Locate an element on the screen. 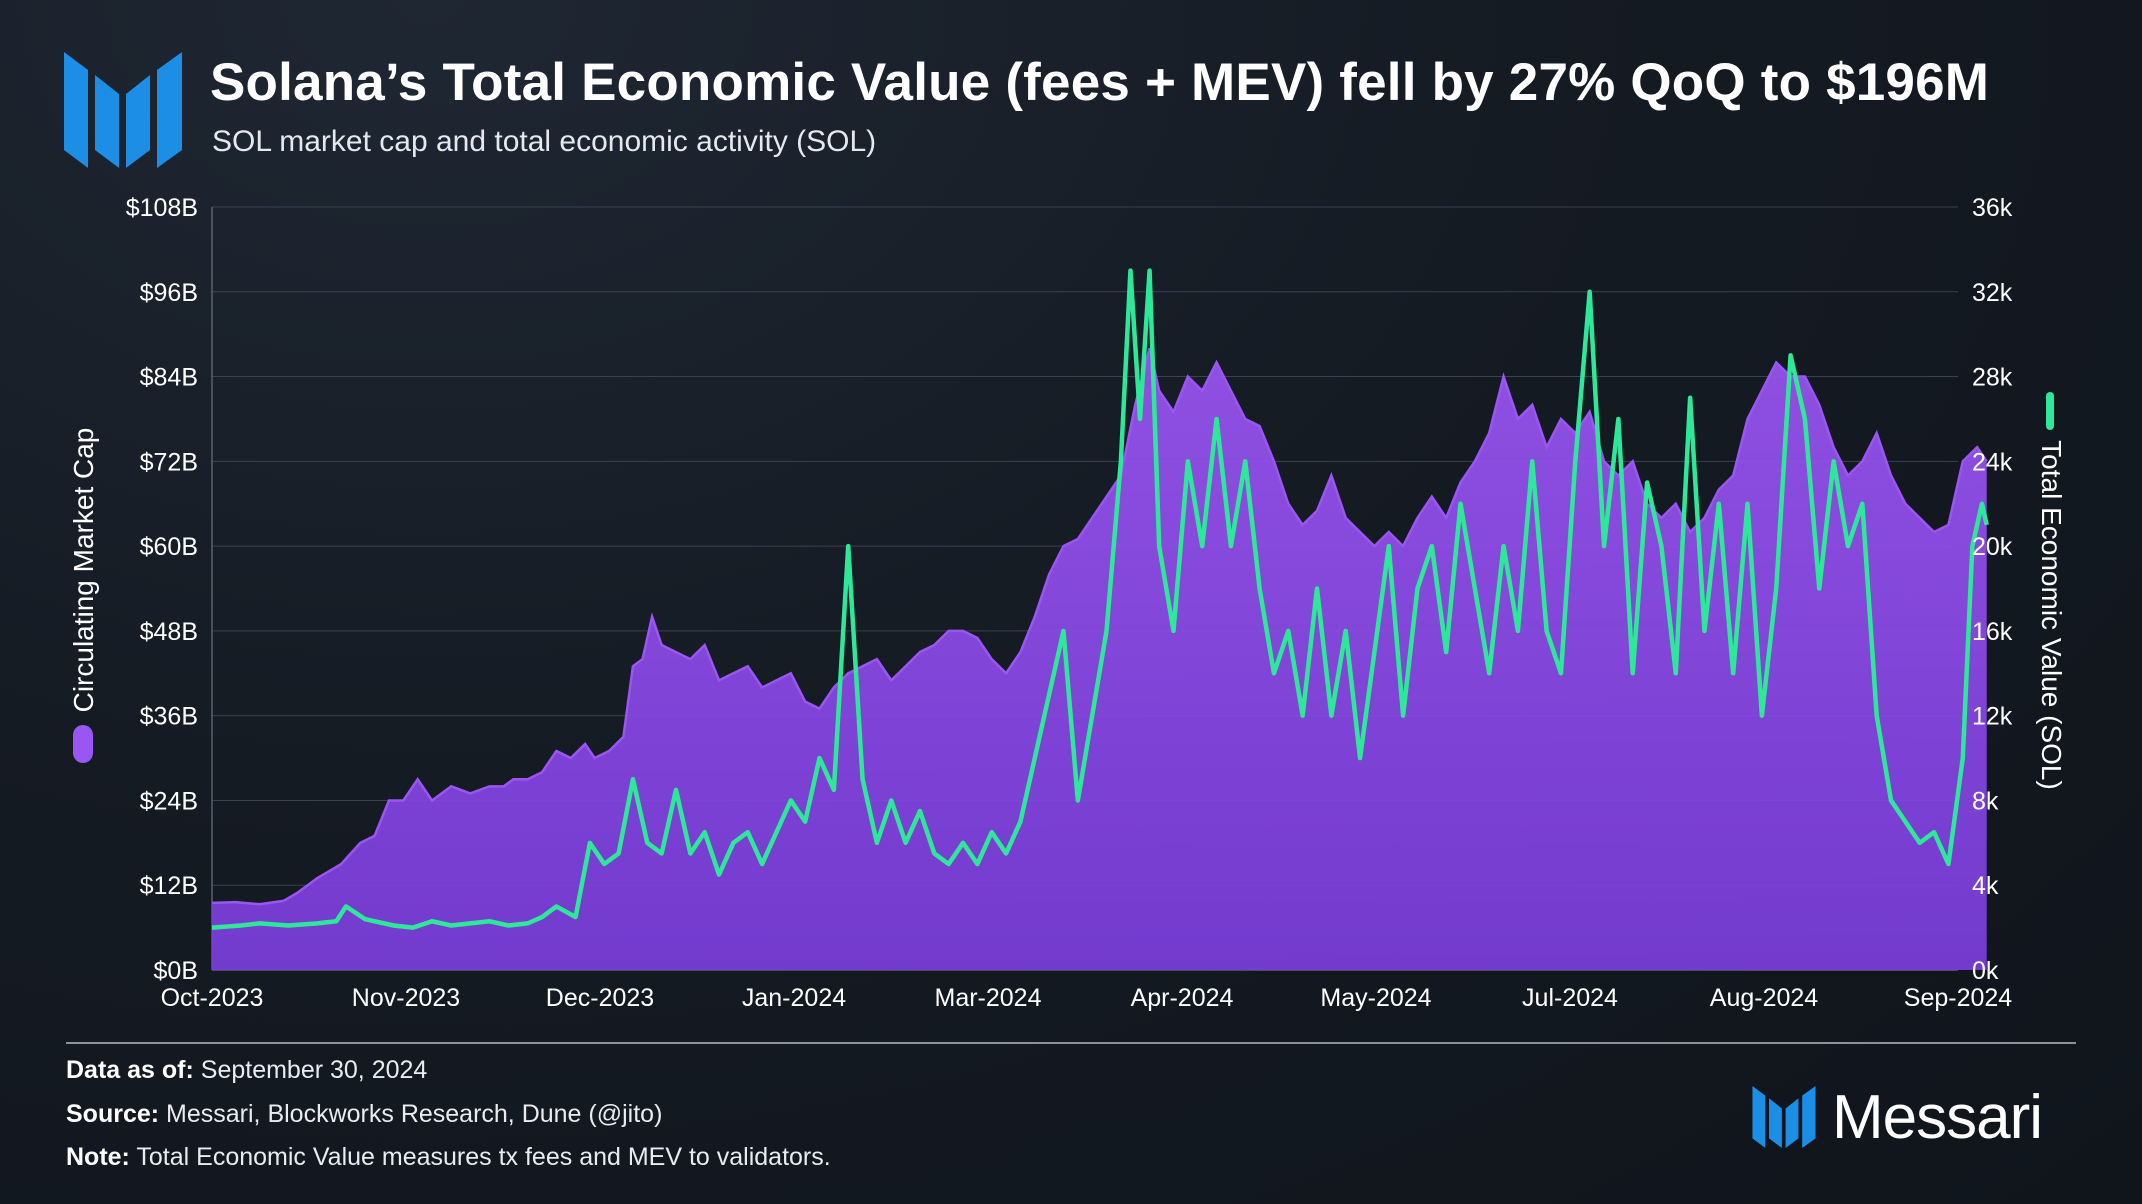  left-tick-label: $108B is located at coordinates (162, 208).